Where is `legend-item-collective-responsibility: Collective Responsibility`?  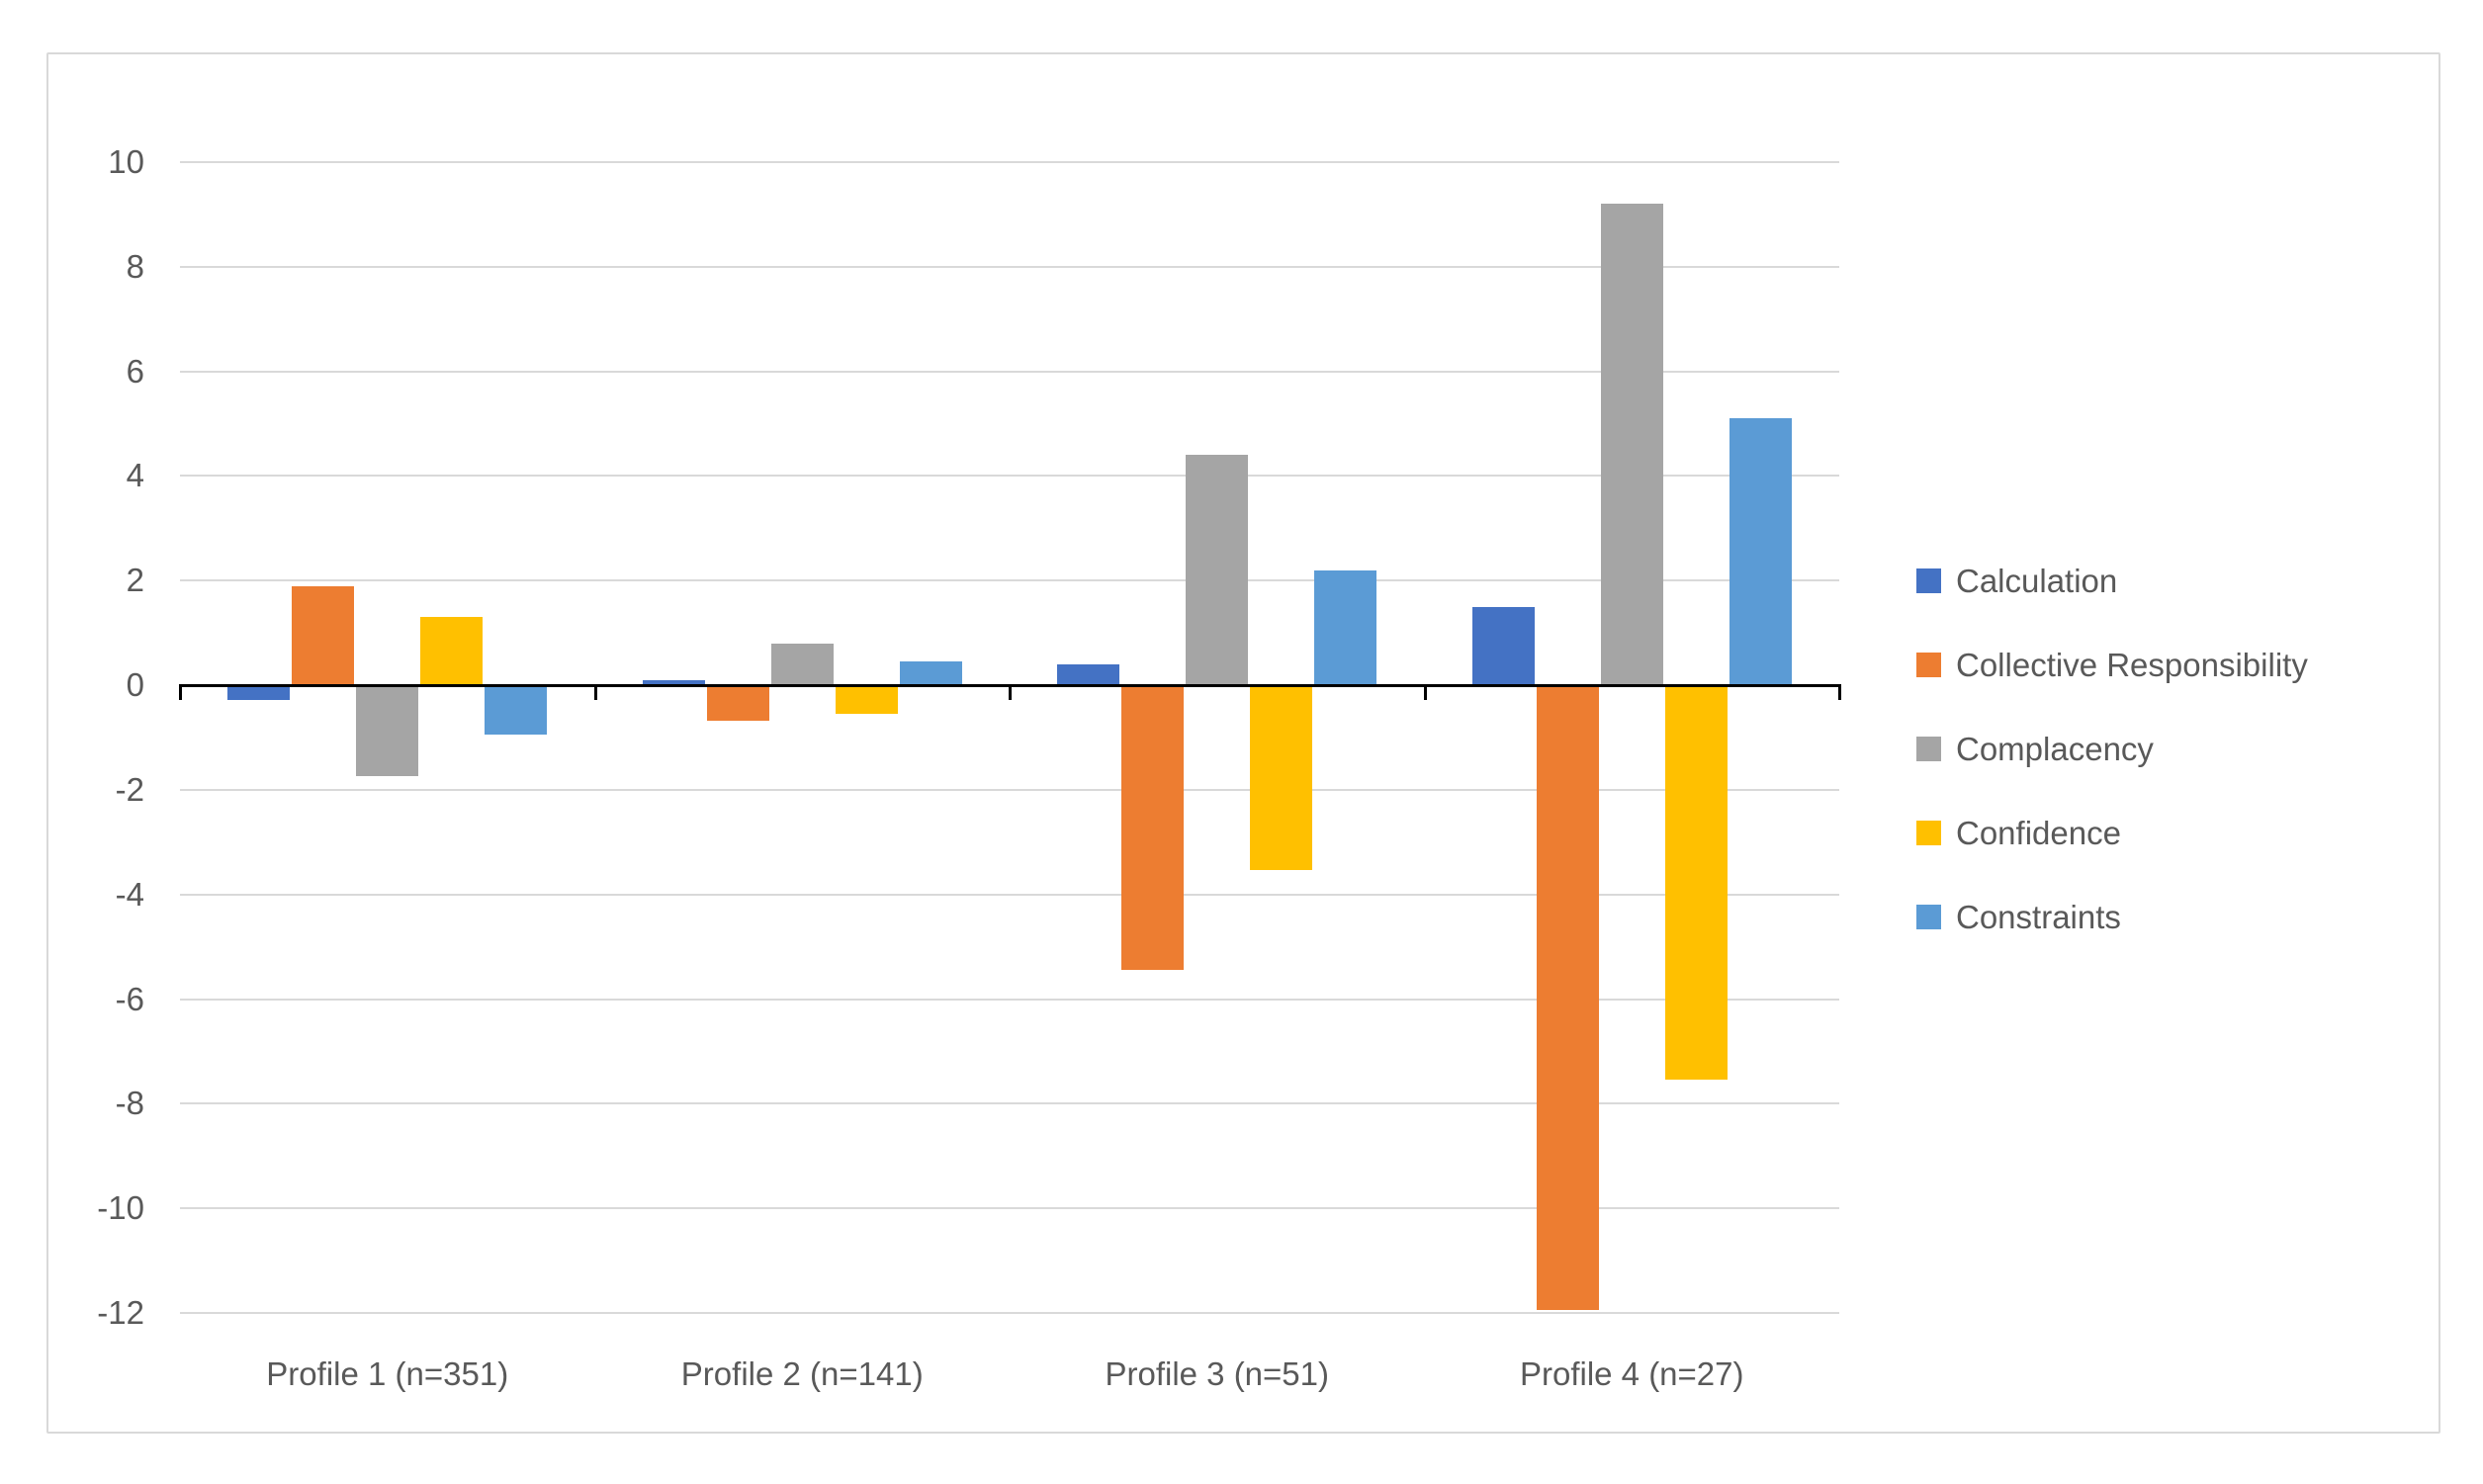 legend-item-collective-responsibility: Collective Responsibility is located at coordinates (2173, 665).